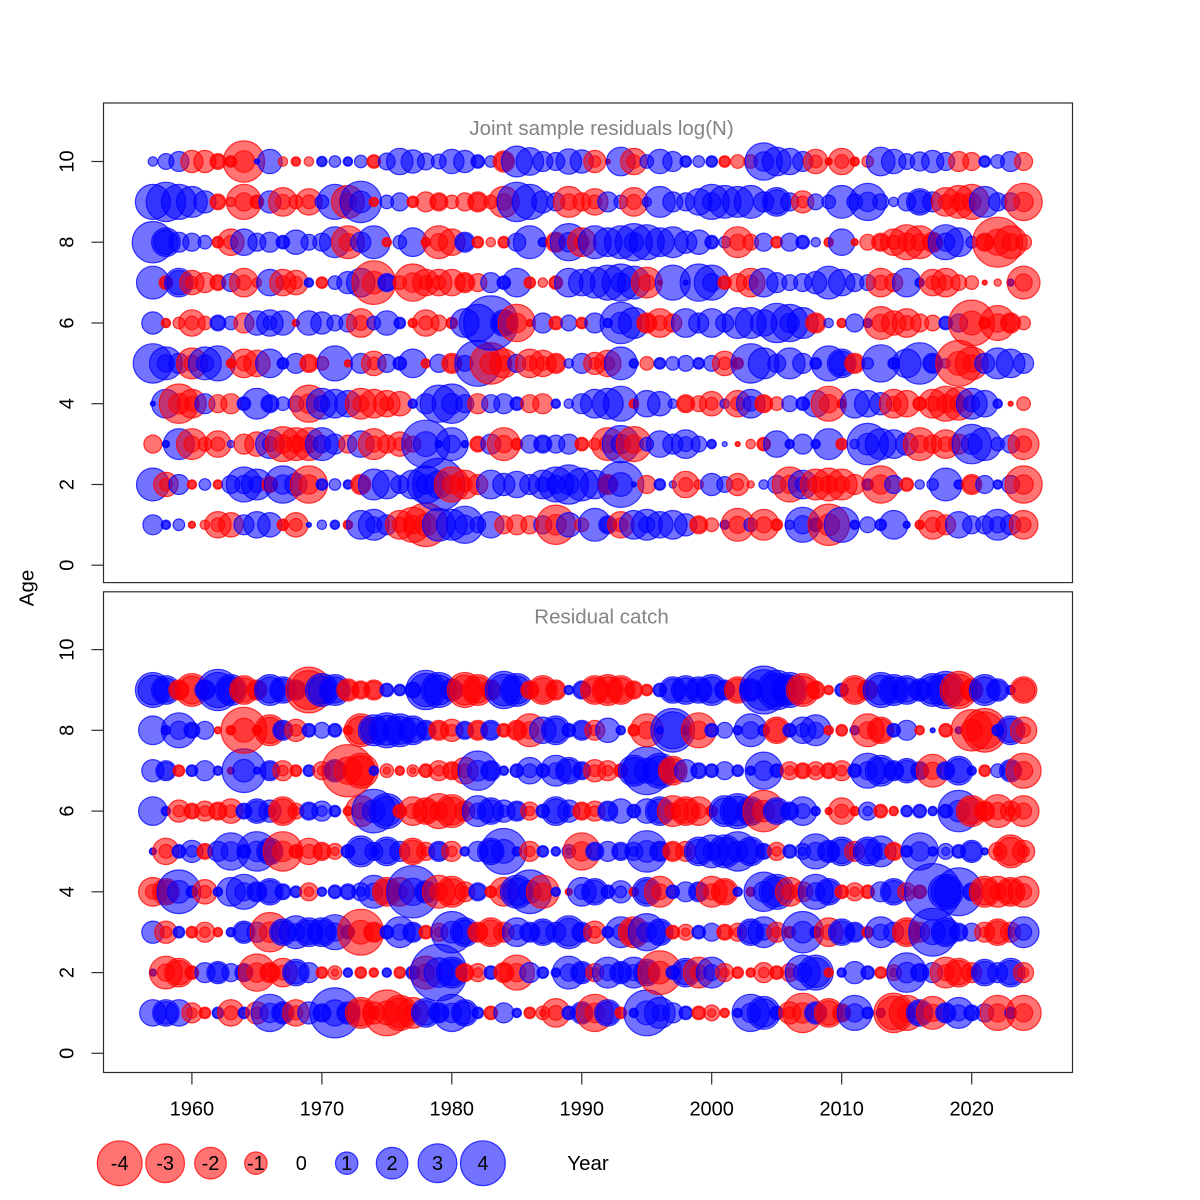 This screenshot has width=1200, height=1200. Describe the element at coordinates (192, 1110) in the screenshot. I see `svg-text: 1960` at that location.